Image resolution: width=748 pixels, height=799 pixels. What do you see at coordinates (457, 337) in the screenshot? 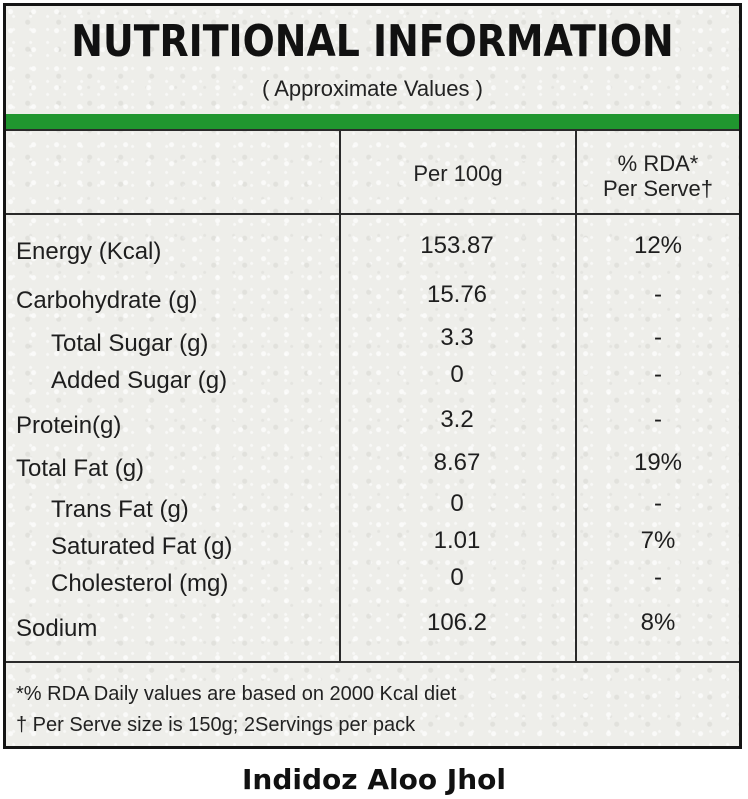
I see `row-value-per-100g: 3.3` at bounding box center [457, 337].